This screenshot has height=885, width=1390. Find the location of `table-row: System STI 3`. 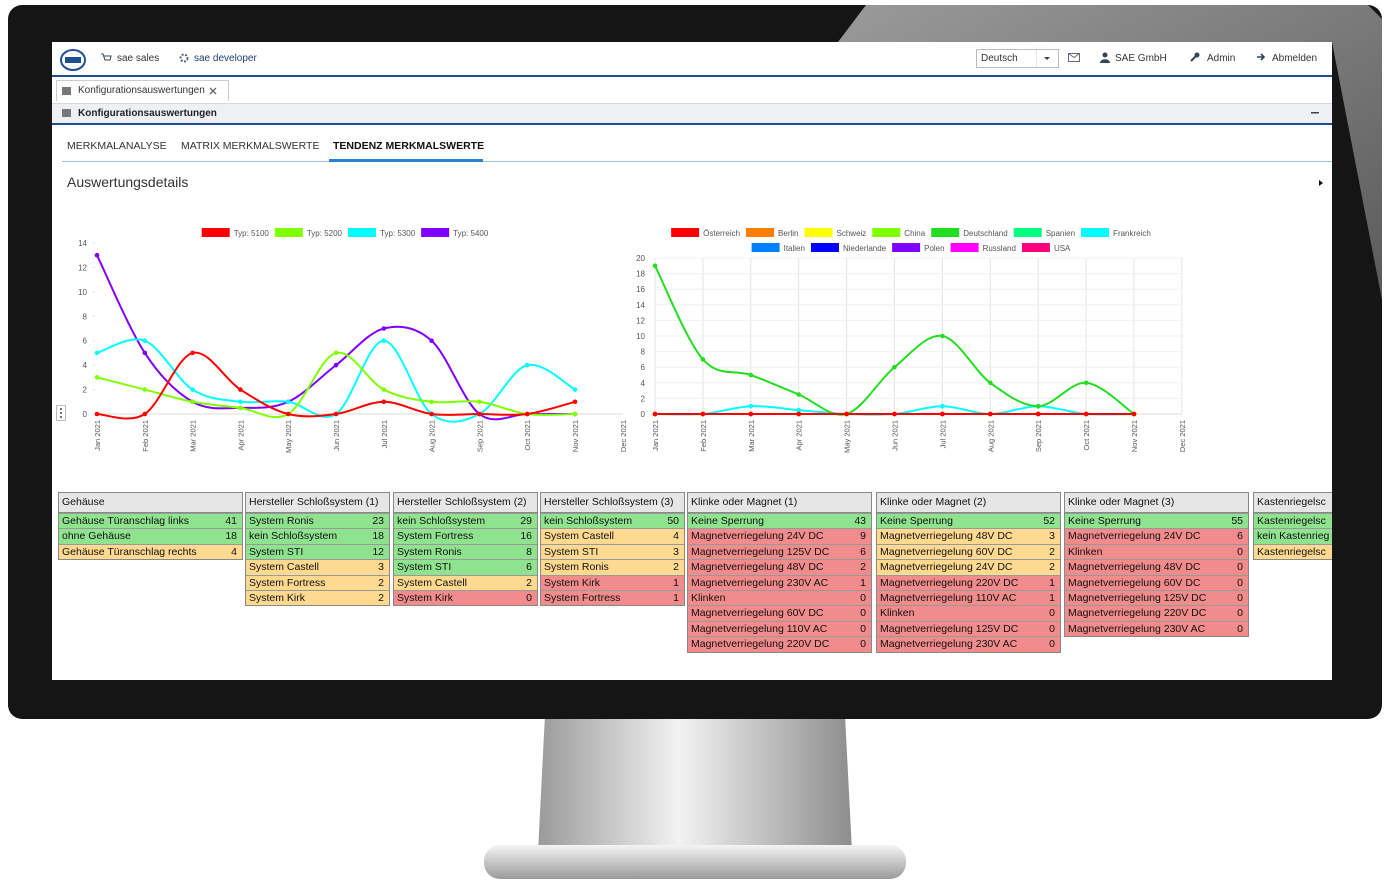

table-row: System STI 3 is located at coordinates (612, 551).